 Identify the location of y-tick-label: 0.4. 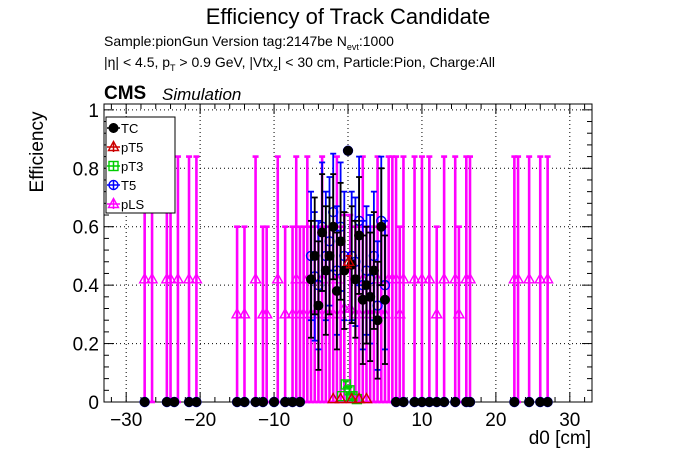
(86, 286).